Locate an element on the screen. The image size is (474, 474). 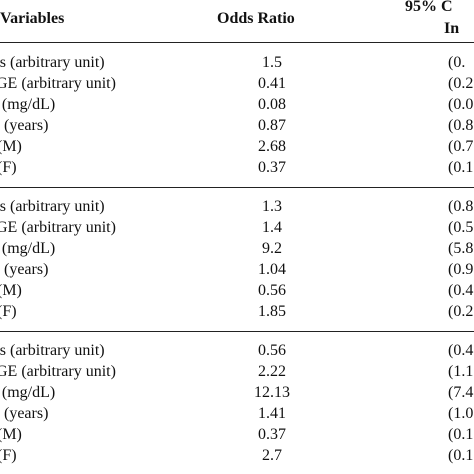
s3-odds-2: 2.22 is located at coordinates (272, 371).